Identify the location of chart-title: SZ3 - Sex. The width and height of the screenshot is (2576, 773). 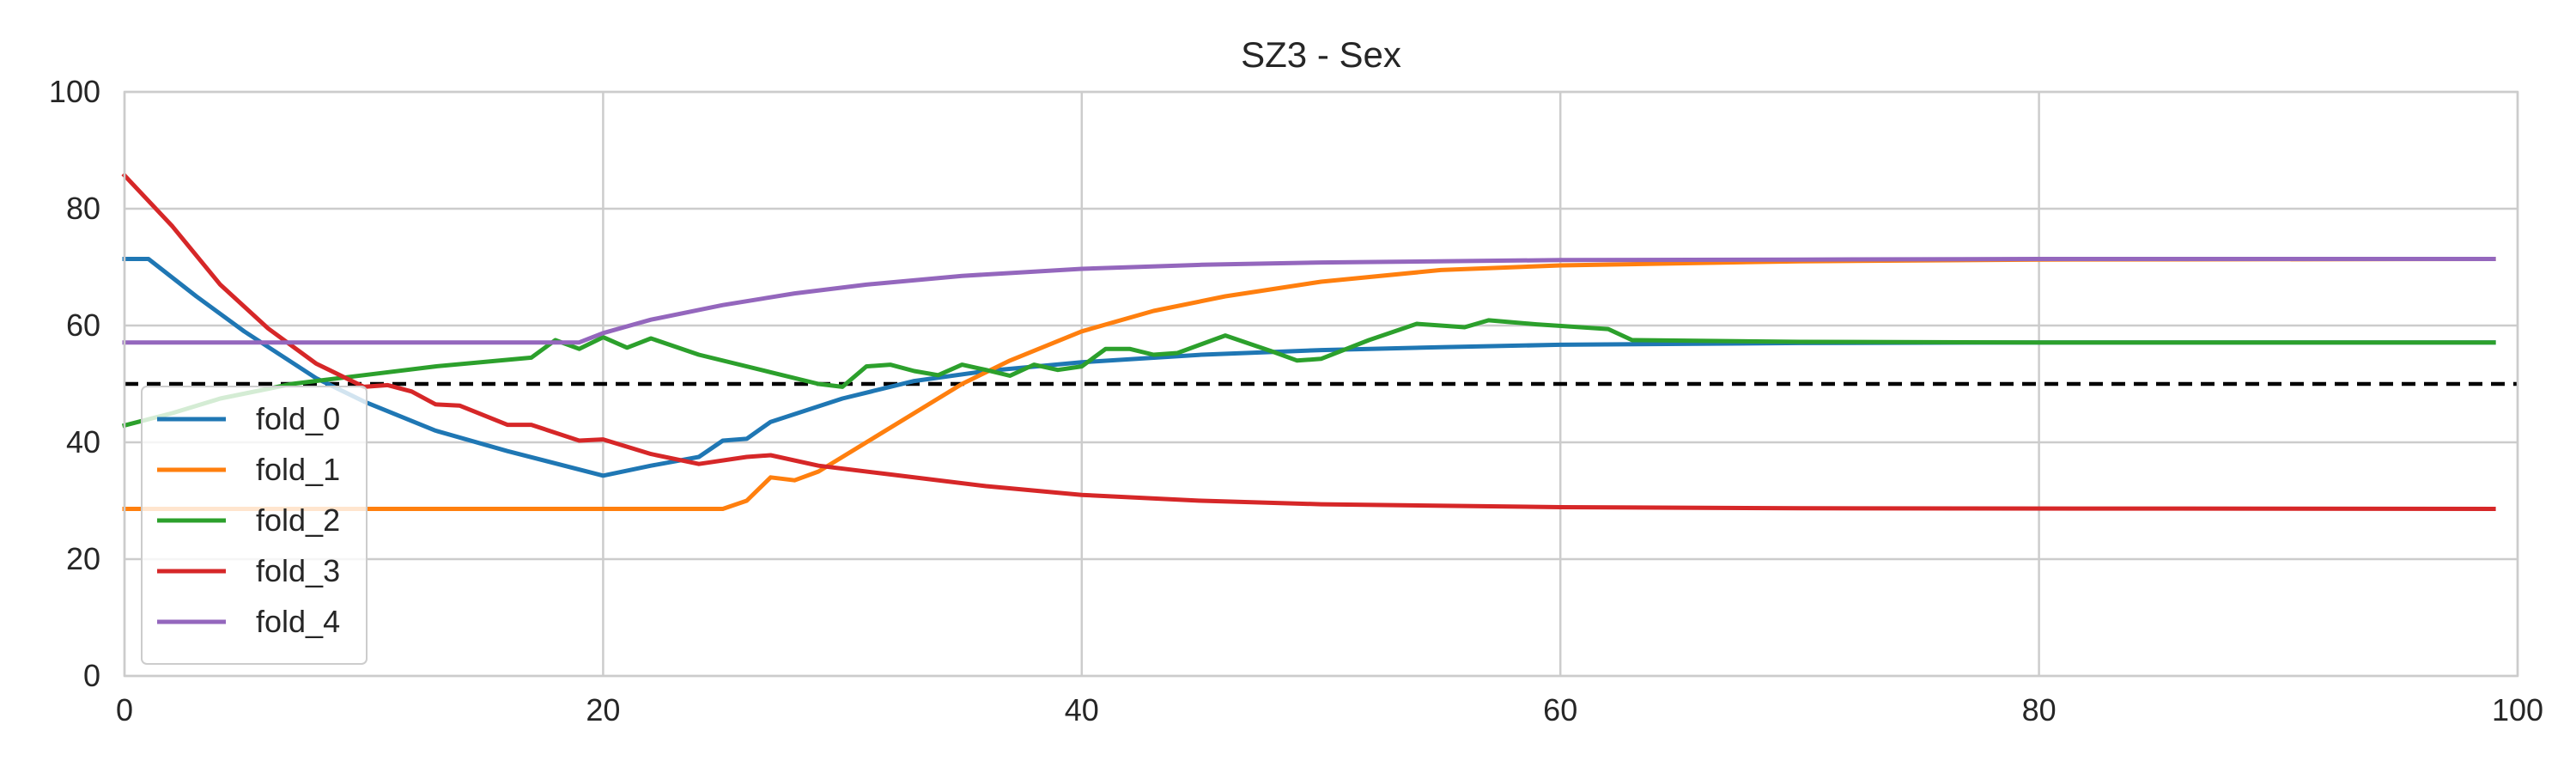
(1321, 55).